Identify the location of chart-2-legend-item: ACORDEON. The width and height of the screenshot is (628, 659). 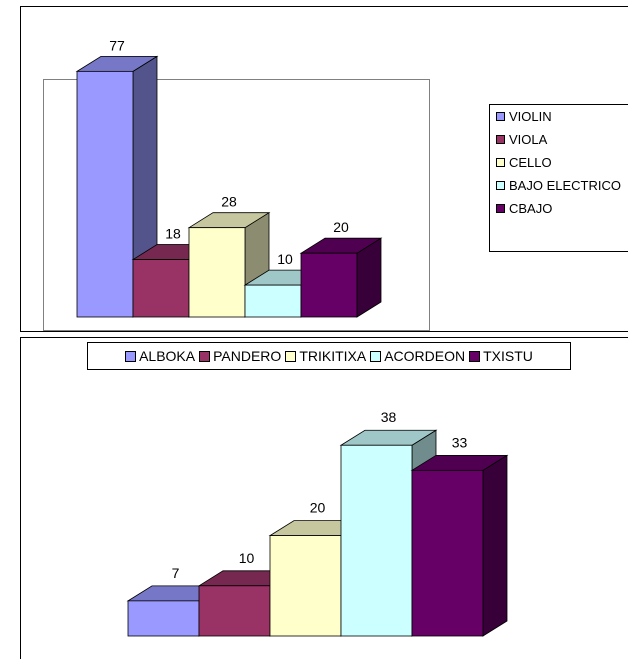
(417, 356).